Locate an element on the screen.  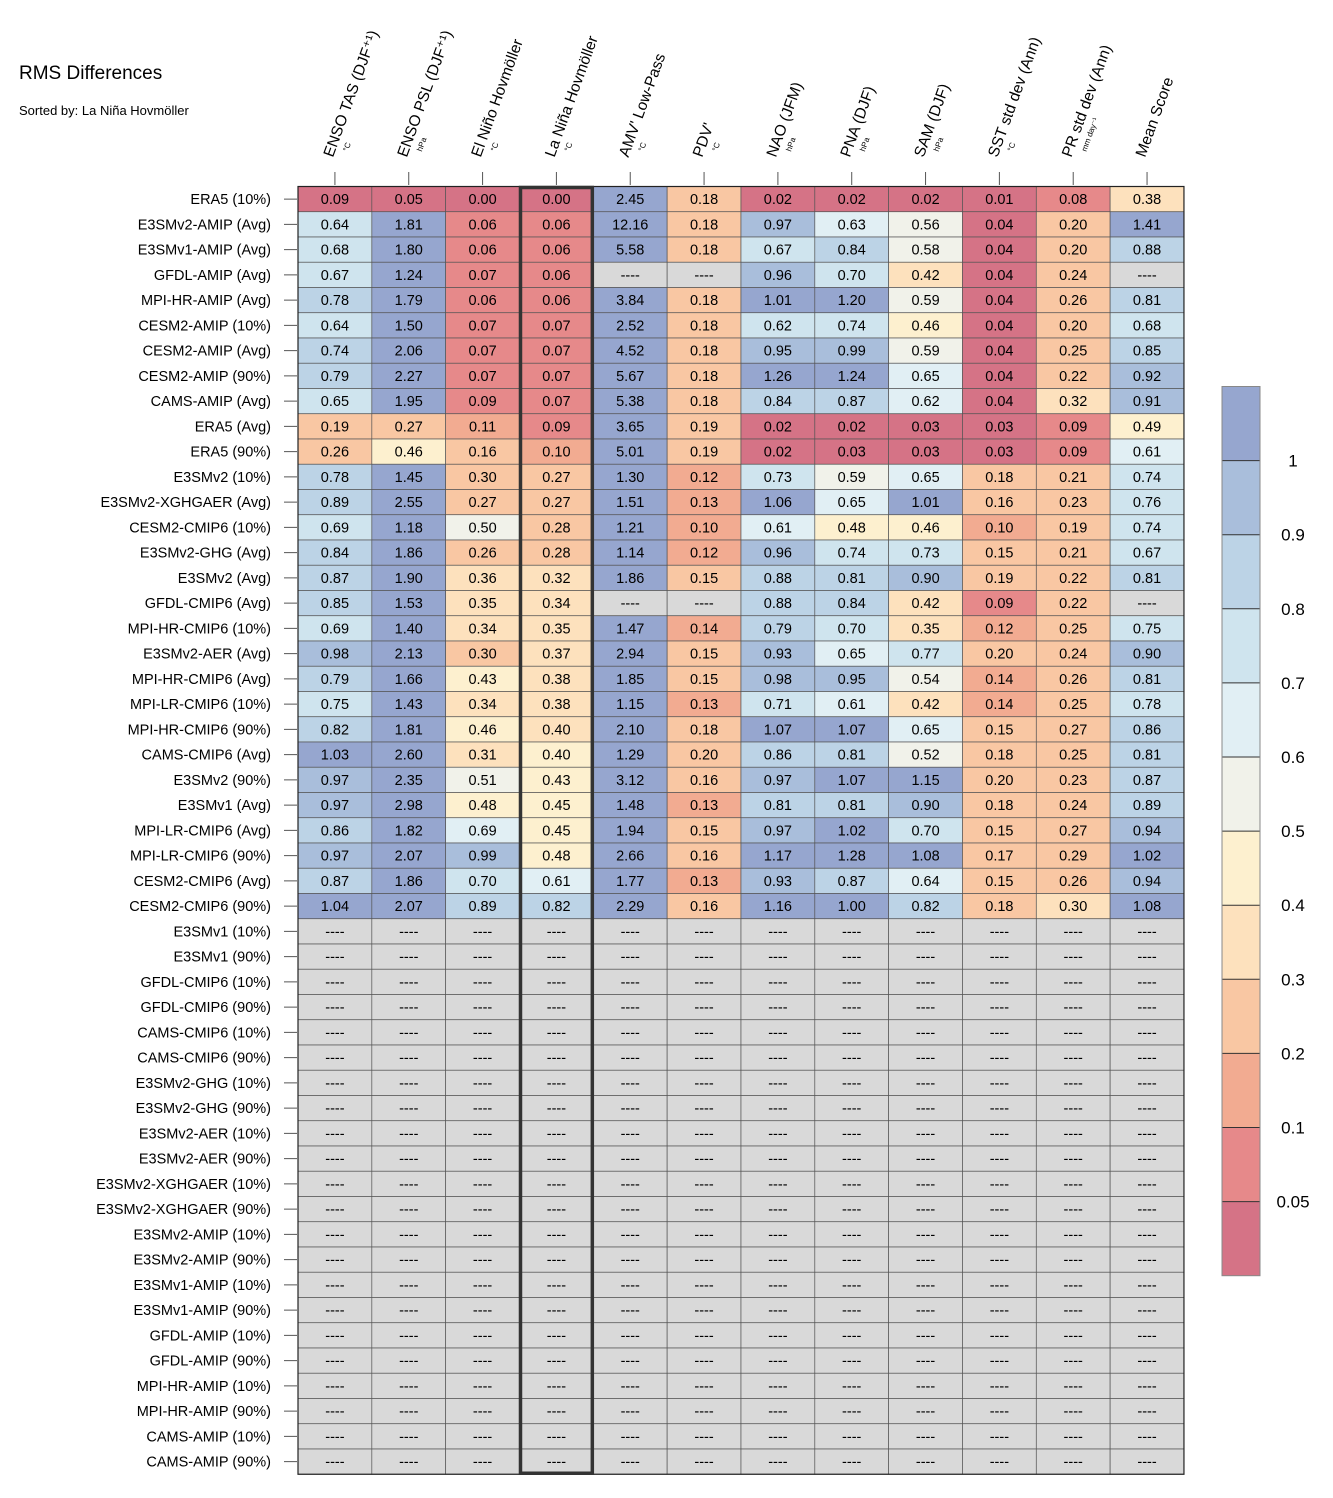
row-label: CESM2-CMIP6 (90%) is located at coordinates (200, 907).